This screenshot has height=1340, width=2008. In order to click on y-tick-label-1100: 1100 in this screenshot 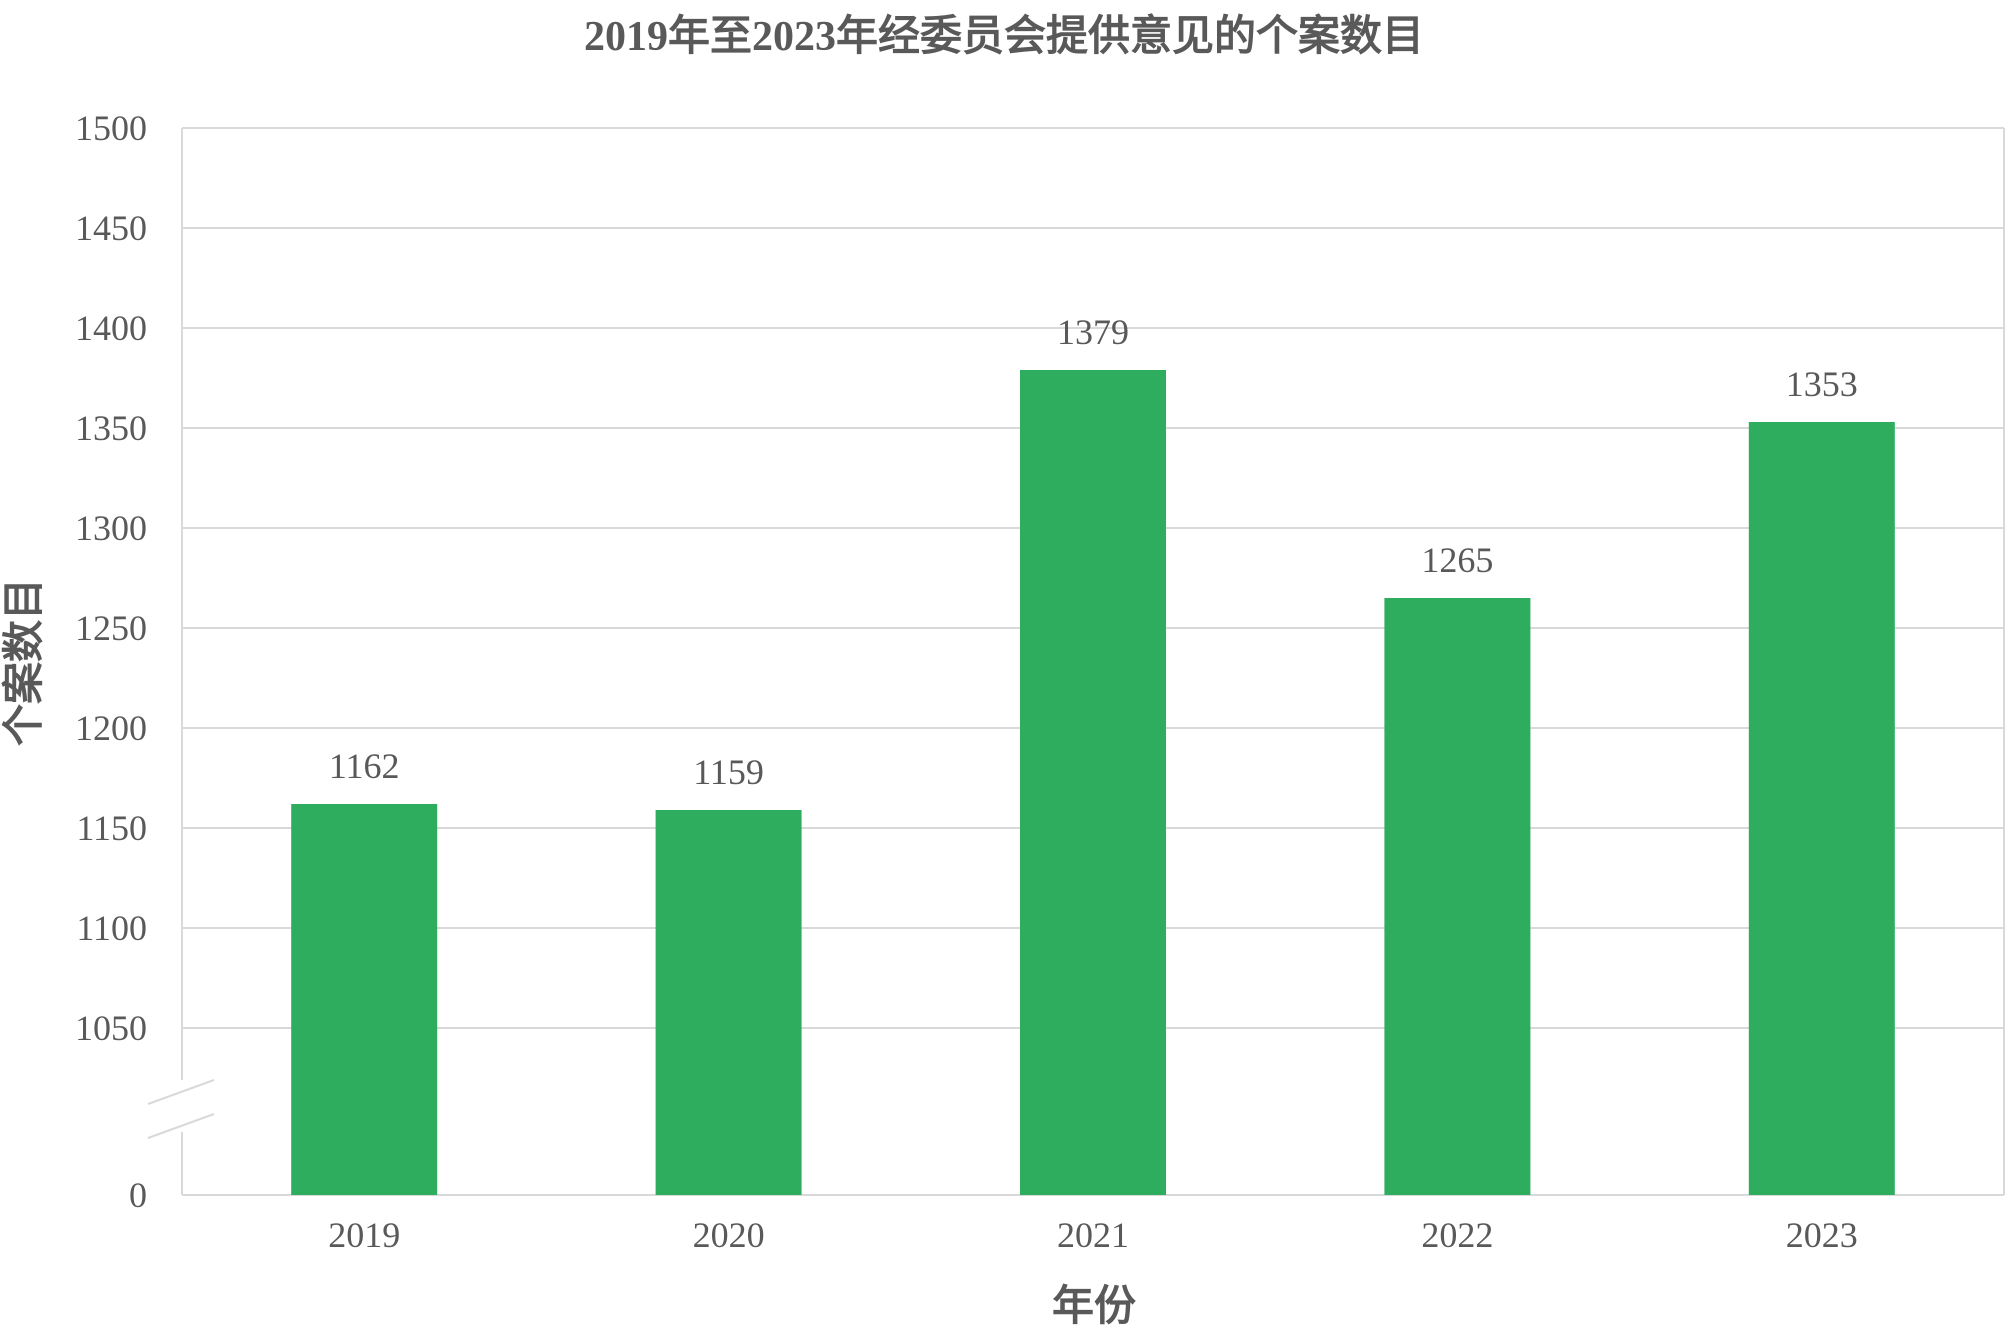, I will do `click(111, 928)`.